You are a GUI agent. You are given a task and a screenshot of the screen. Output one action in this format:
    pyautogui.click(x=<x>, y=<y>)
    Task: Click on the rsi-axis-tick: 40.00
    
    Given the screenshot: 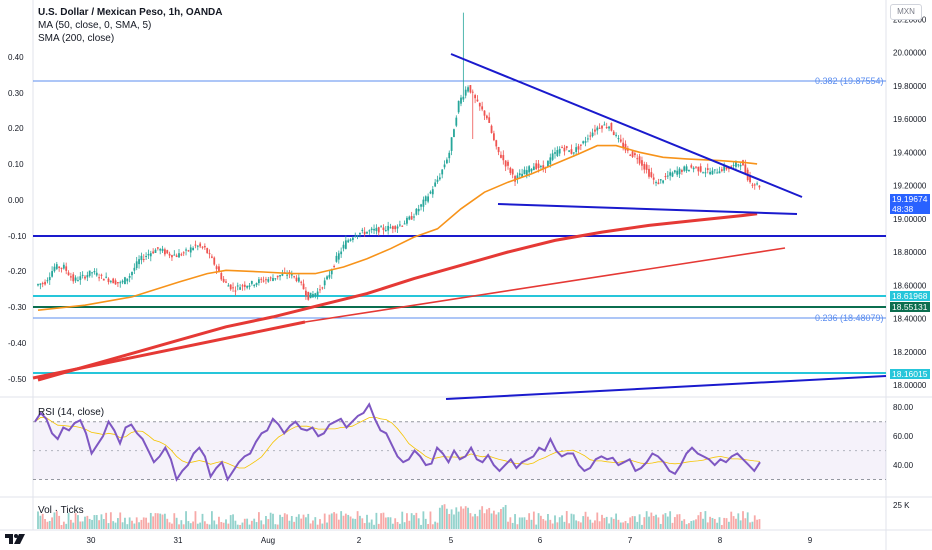 What is the action you would take?
    pyautogui.click(x=903, y=465)
    